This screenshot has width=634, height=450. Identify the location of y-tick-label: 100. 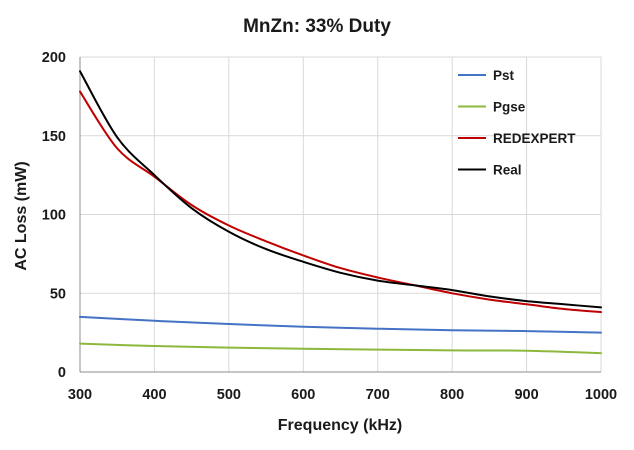
(54, 216).